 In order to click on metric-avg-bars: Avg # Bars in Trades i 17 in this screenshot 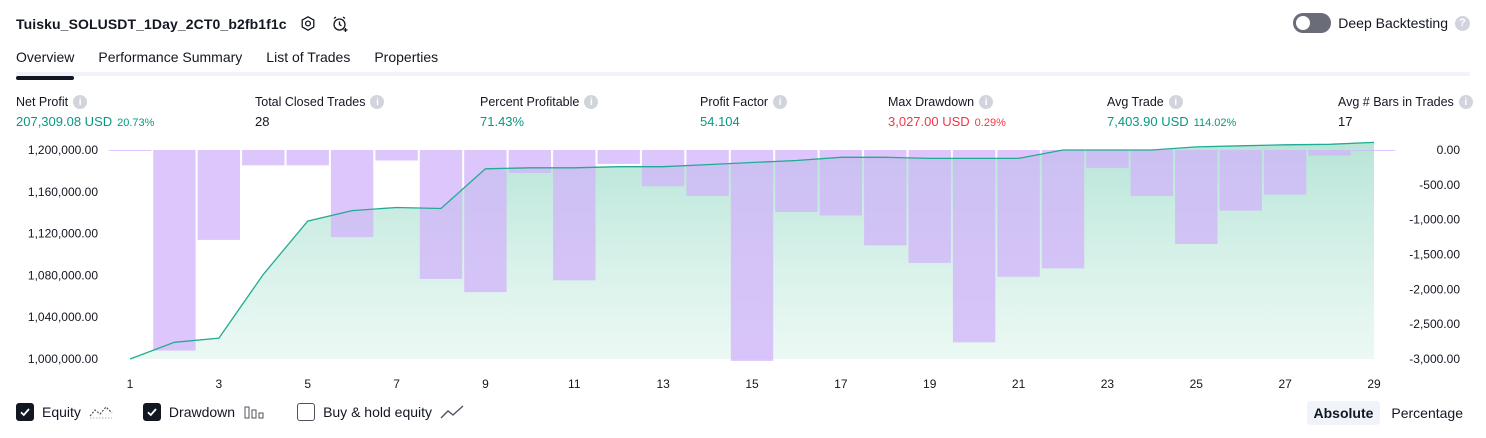, I will do `click(1405, 111)`.